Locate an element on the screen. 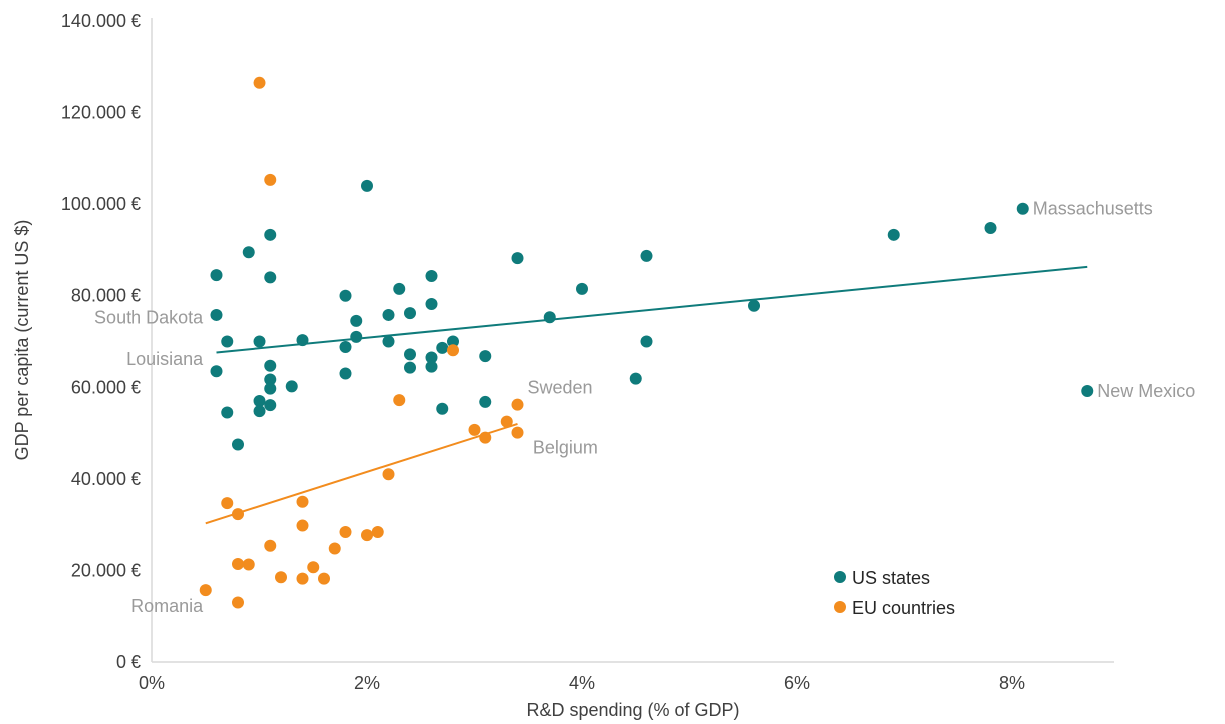 This screenshot has width=1225, height=724. legend-marker-eu-countries is located at coordinates (840, 607).